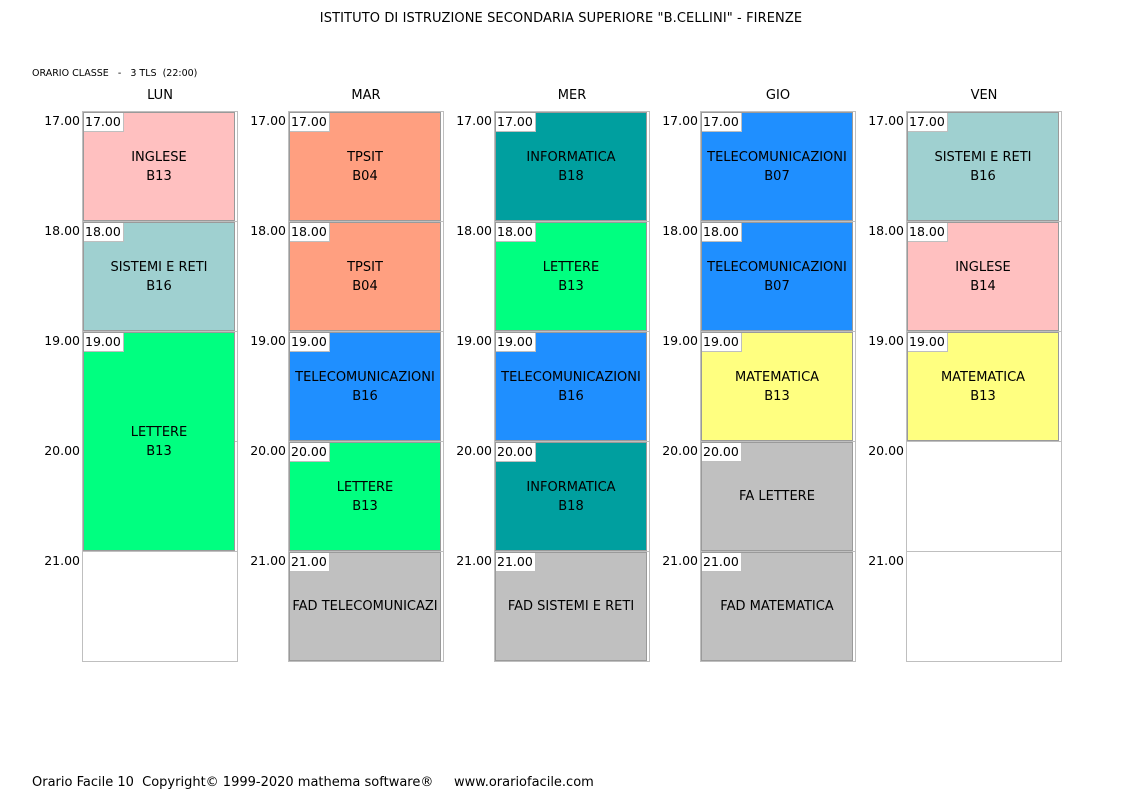 The width and height of the screenshot is (1122, 793). What do you see at coordinates (365, 166) in the screenshot?
I see `lesson-cell: 17.00 TPSIT B04` at bounding box center [365, 166].